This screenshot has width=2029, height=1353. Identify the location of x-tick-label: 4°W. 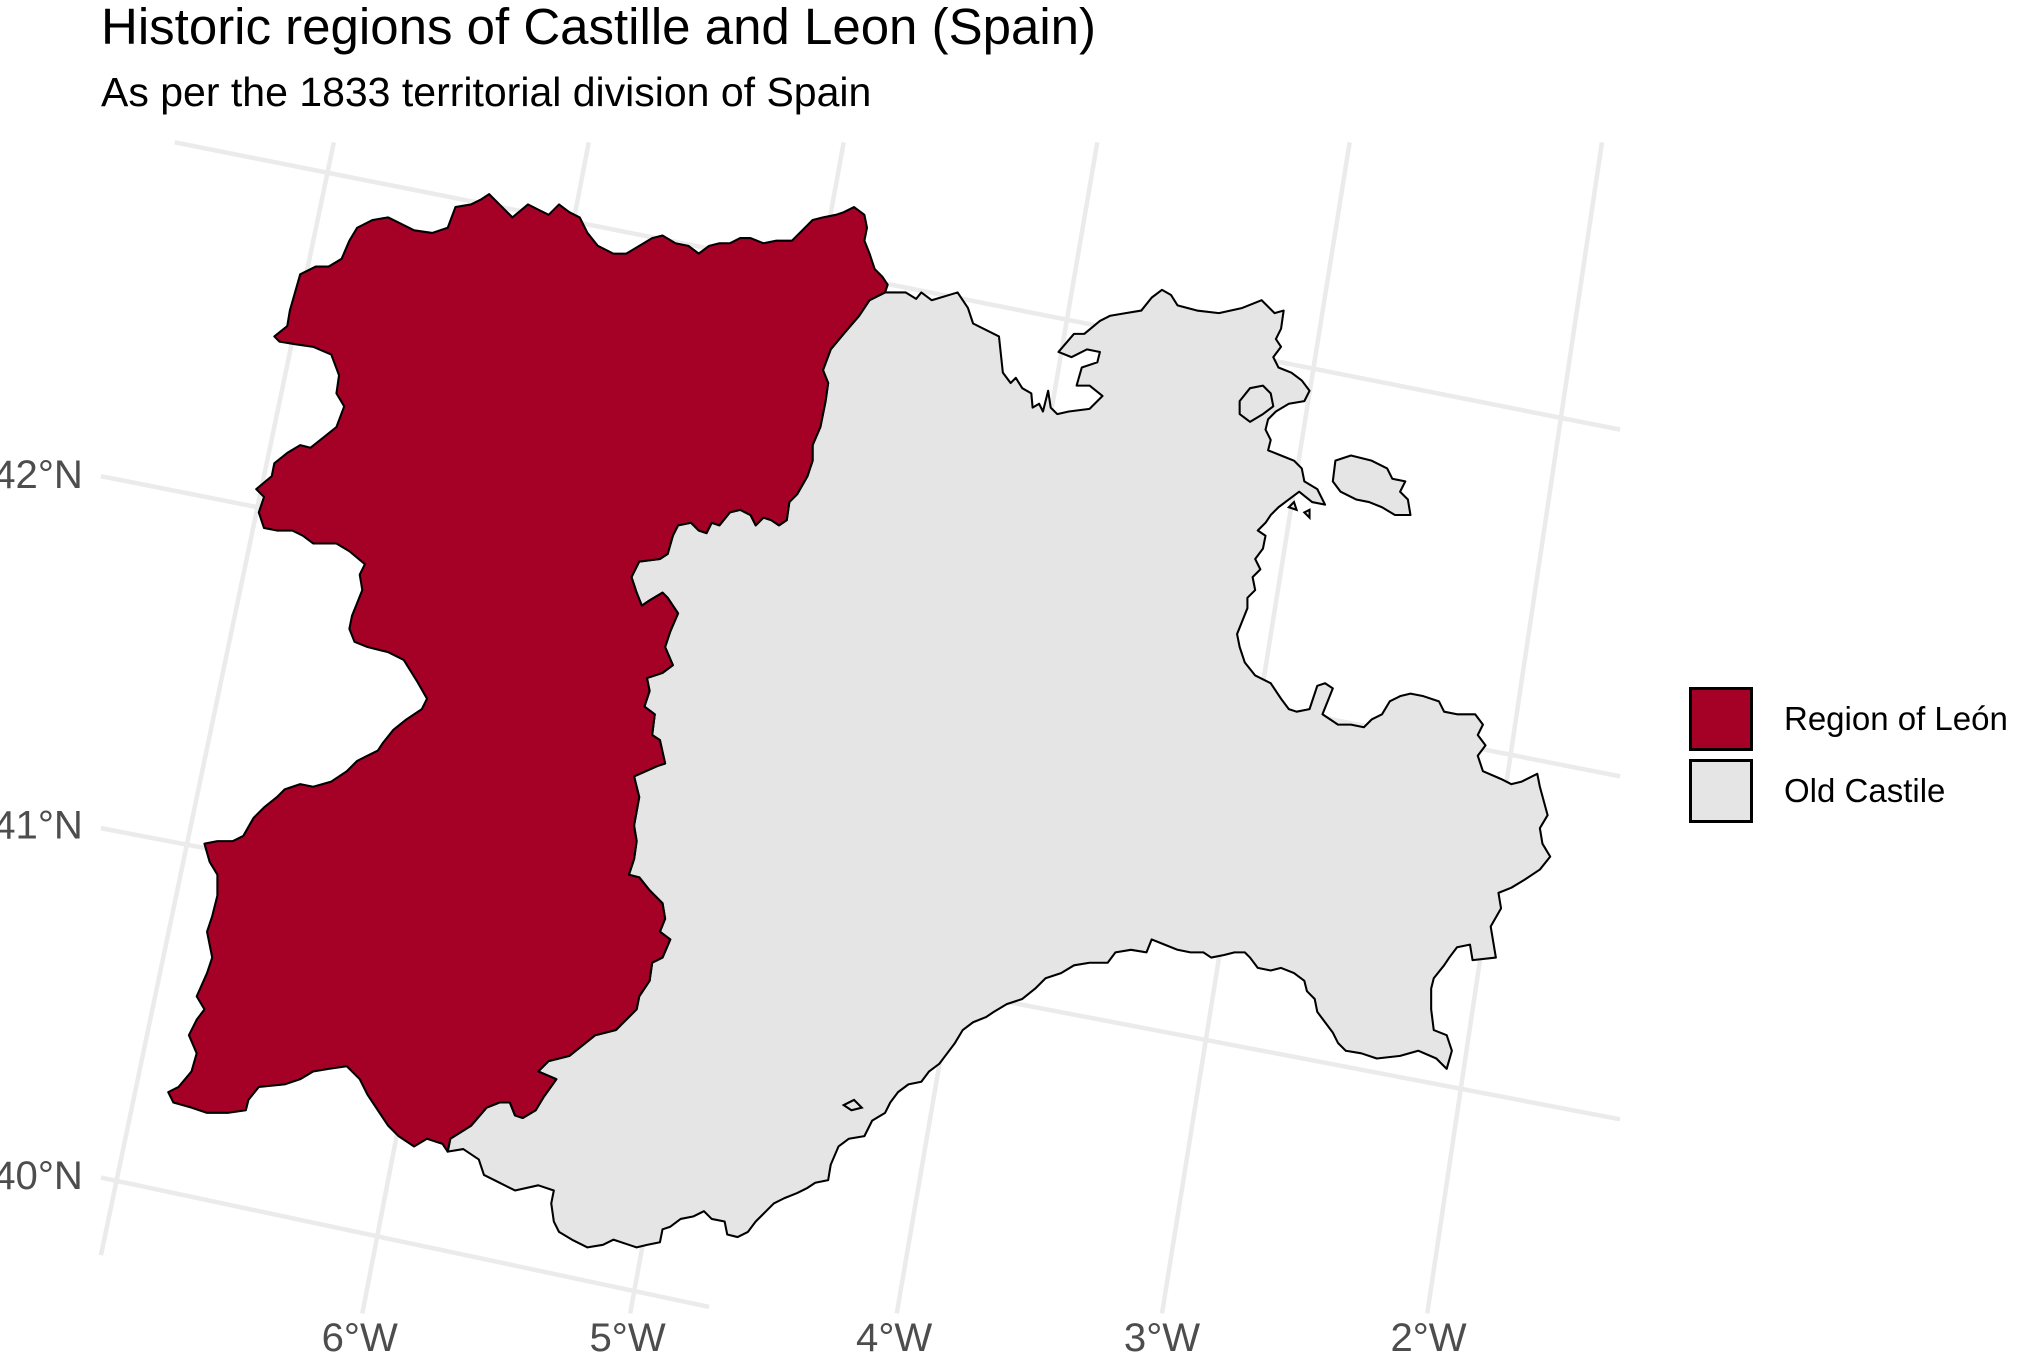
(894, 1334).